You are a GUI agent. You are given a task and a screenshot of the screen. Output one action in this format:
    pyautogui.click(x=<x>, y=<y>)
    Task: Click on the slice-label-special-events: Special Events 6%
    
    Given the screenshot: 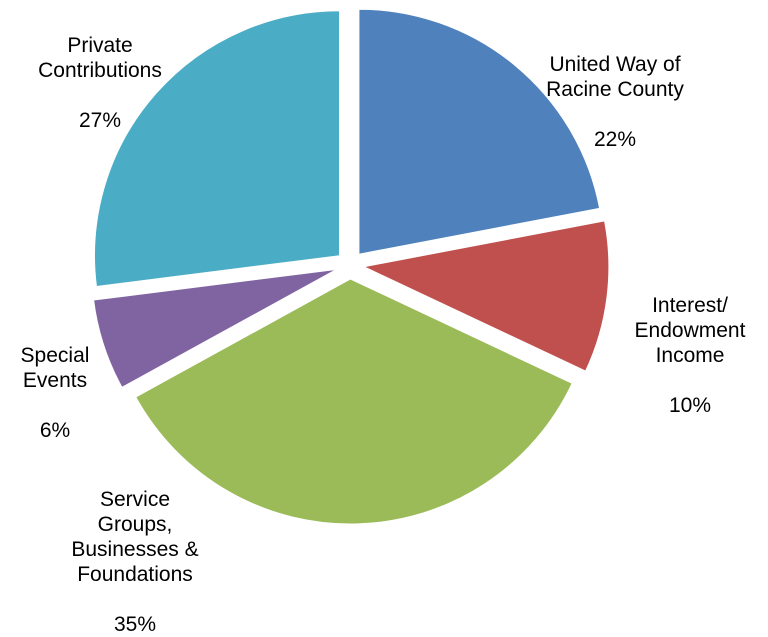 What is the action you would take?
    pyautogui.click(x=55, y=380)
    